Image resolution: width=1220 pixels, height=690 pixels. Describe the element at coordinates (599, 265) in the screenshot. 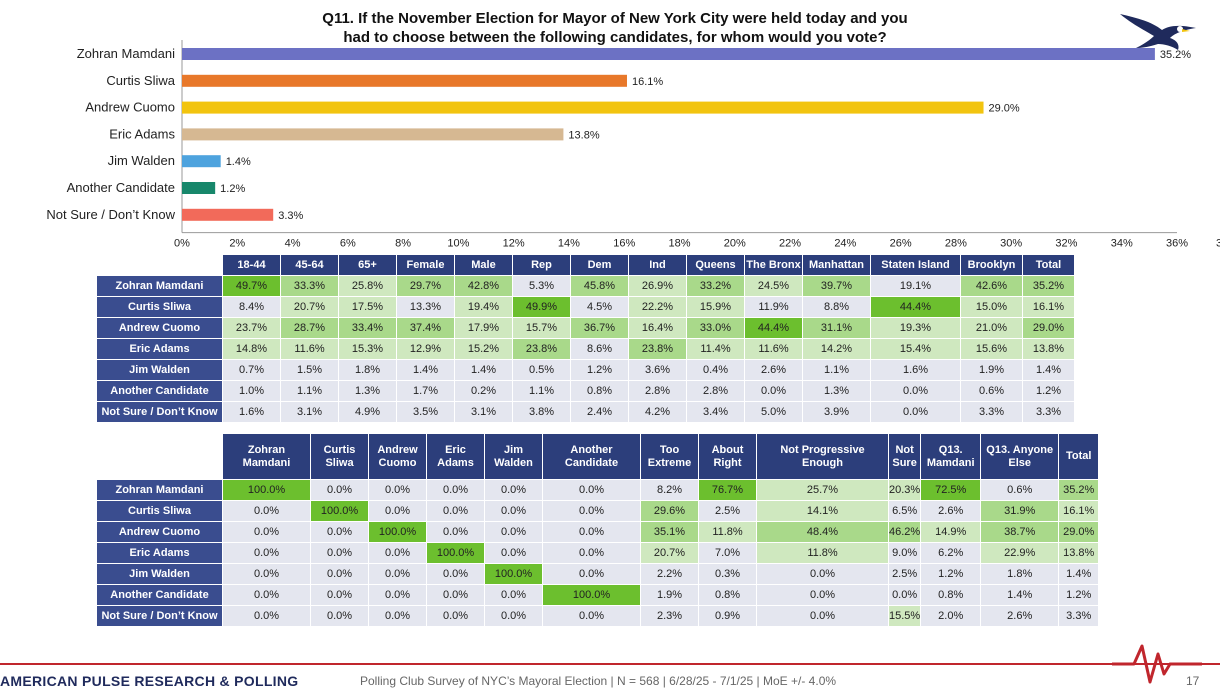

I see `column-header: Dem` at that location.